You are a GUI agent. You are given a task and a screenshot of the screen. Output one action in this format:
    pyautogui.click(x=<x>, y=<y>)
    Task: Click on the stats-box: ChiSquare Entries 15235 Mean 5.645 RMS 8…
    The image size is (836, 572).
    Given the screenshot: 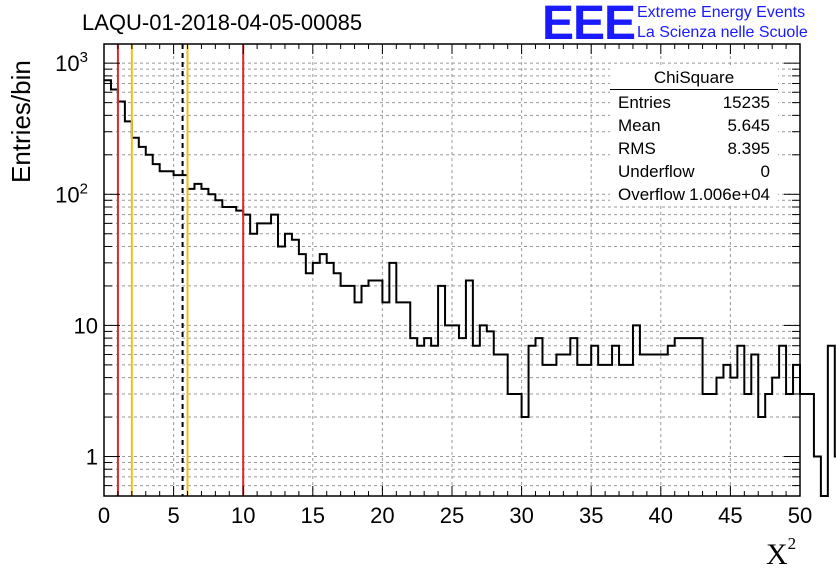 What is the action you would take?
    pyautogui.click(x=694, y=136)
    